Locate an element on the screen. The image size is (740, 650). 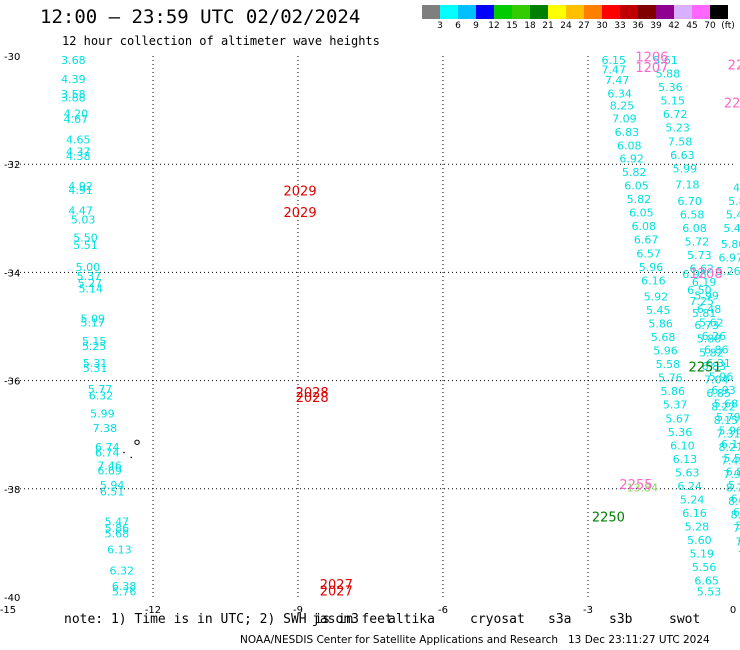
wave-height-label: 6.92 is located at coordinates (631, 159).